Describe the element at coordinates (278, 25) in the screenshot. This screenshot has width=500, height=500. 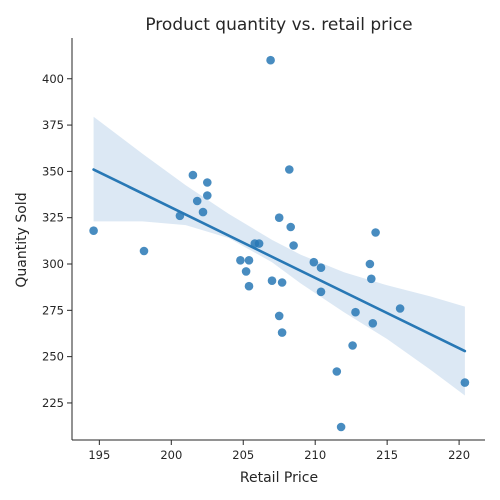
I see `chart-title: Product quantity vs. retail price` at that location.